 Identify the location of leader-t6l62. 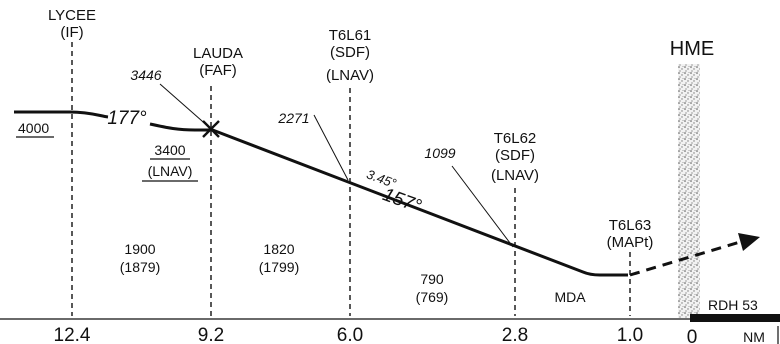
(482, 206).